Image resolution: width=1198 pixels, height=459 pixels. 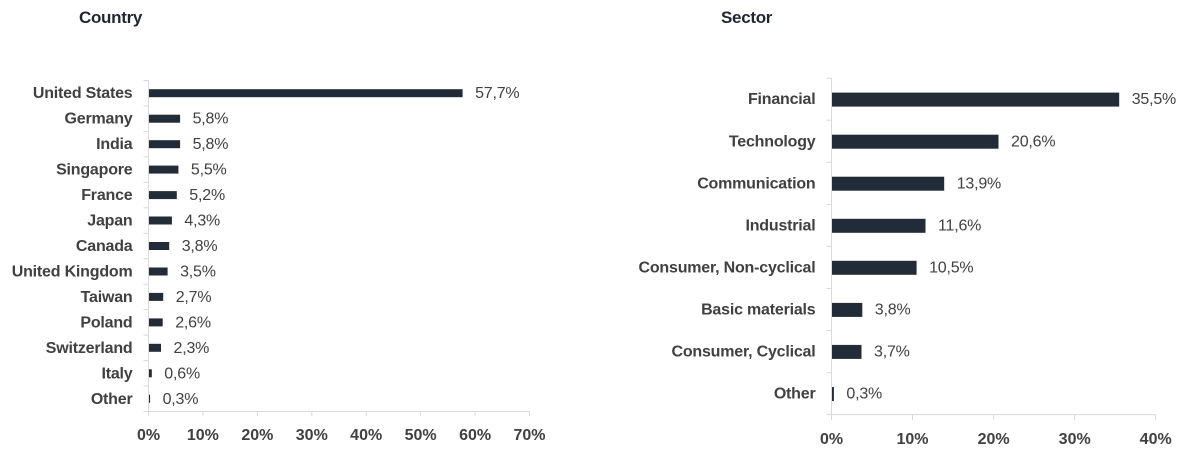 I want to click on svg-text: 57,7%, so click(x=497, y=93).